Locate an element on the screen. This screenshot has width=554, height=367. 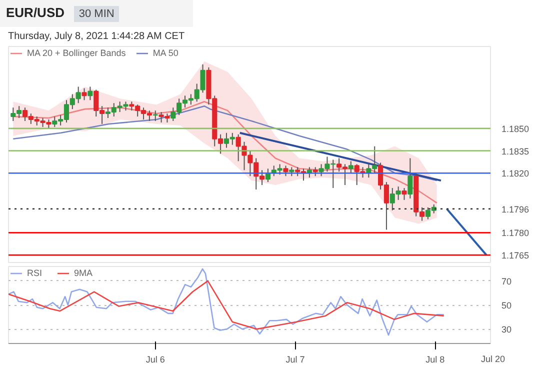
y-tick-label: 1.1820 is located at coordinates (516, 173).